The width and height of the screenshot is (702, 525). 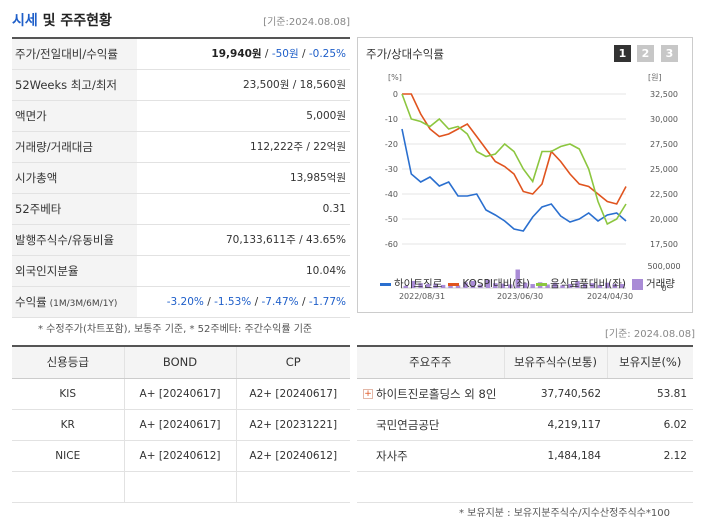 I want to click on shareholder-header: 보유지분(%), so click(x=650, y=363).